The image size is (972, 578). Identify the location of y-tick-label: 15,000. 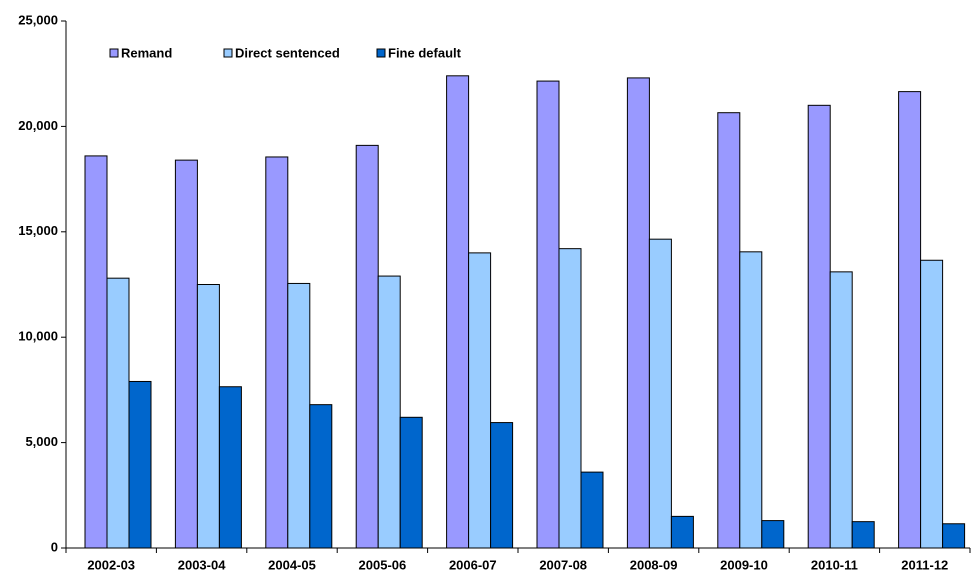
(38, 230).